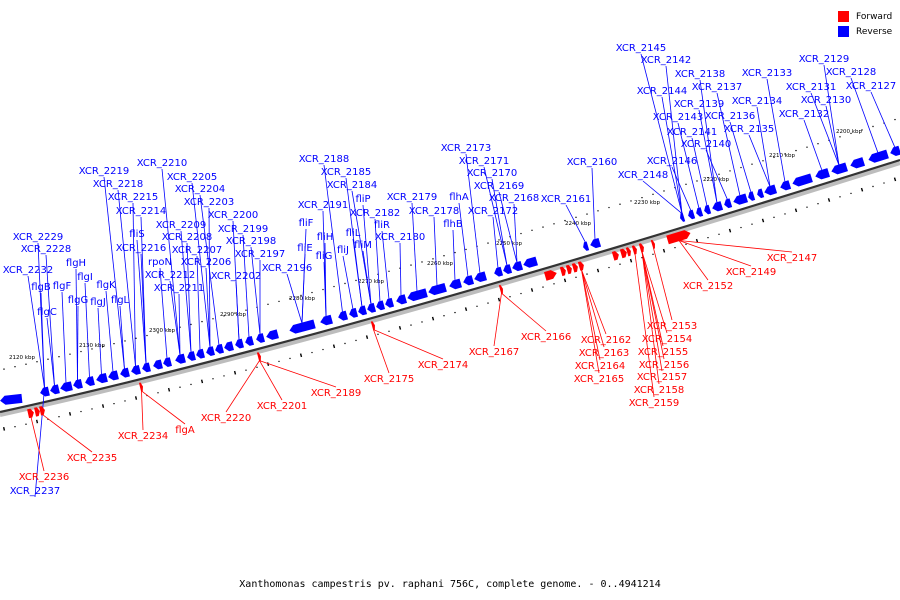  What do you see at coordinates (62, 286) in the screenshot?
I see `reverse-gene-label: flgF` at bounding box center [62, 286].